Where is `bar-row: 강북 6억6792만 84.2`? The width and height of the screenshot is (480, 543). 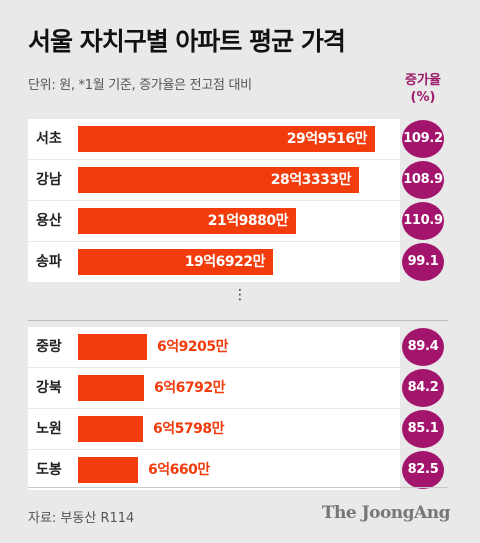
bar-row: 강북 6억6792만 84.2 is located at coordinates (240, 388).